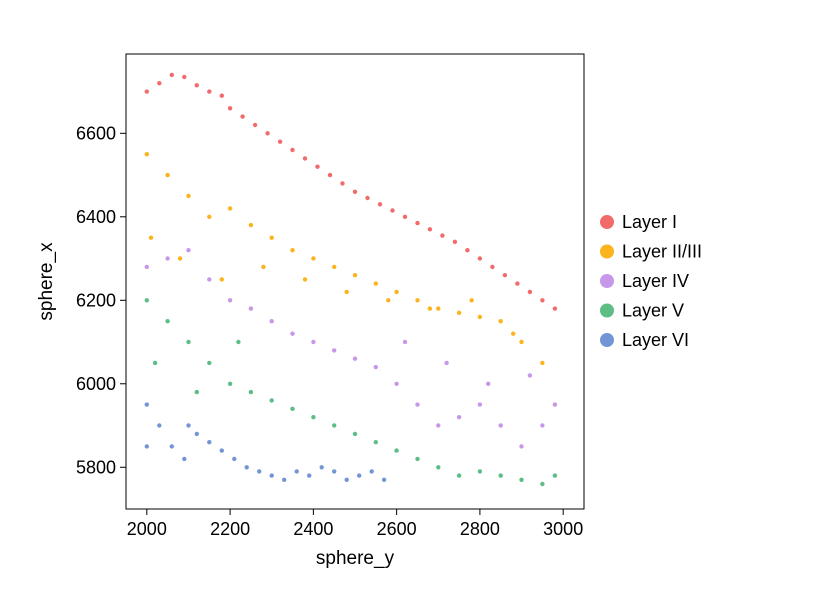 This screenshot has width=823, height=600. Describe the element at coordinates (96, 133) in the screenshot. I see `y-tick-label: 6600` at that location.